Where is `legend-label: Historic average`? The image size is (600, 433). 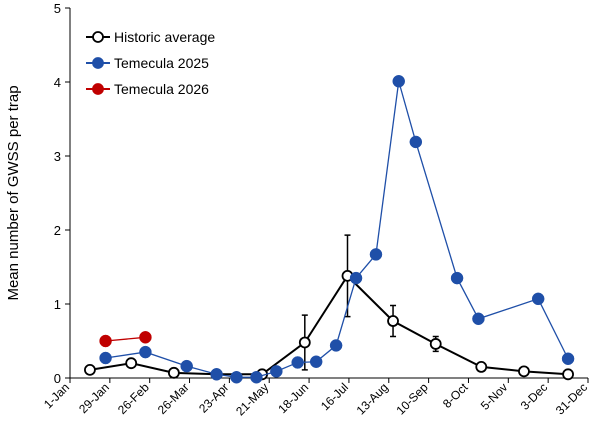
legend-label: Historic average is located at coordinates (164, 37).